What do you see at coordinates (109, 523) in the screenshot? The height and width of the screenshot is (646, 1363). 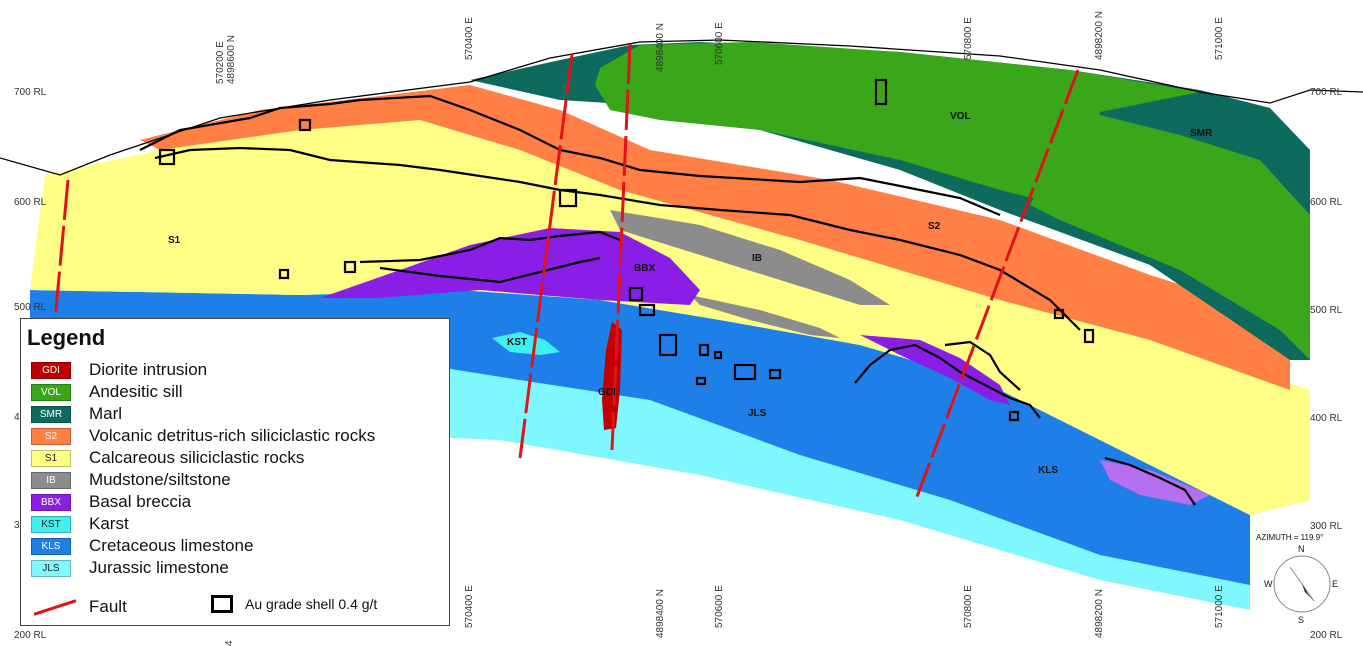 I see `legend-label-kst: Karst` at bounding box center [109, 523].